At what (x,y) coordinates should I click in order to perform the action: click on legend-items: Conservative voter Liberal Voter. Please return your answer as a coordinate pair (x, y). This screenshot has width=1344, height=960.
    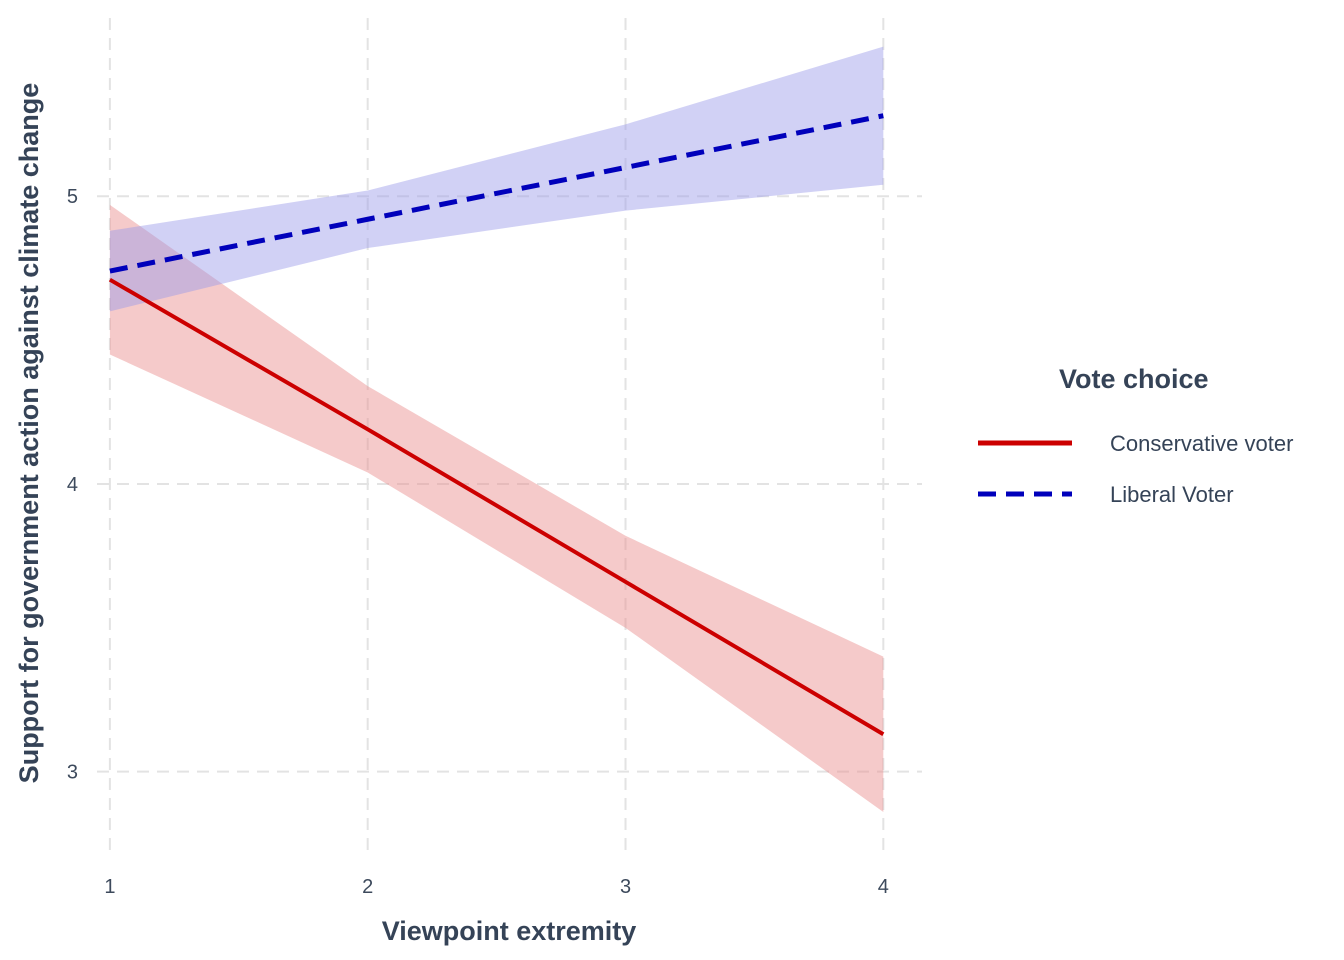
    Looking at the image, I should click on (1135, 469).